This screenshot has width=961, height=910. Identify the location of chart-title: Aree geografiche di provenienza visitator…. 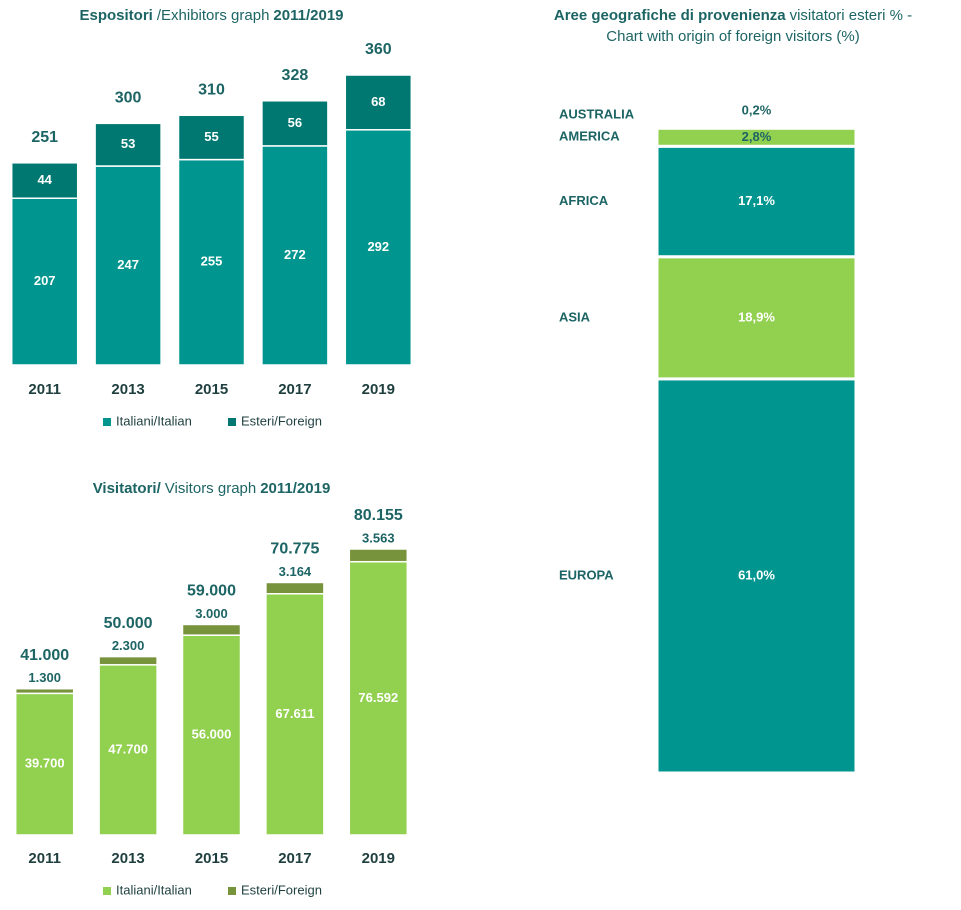
(733, 15).